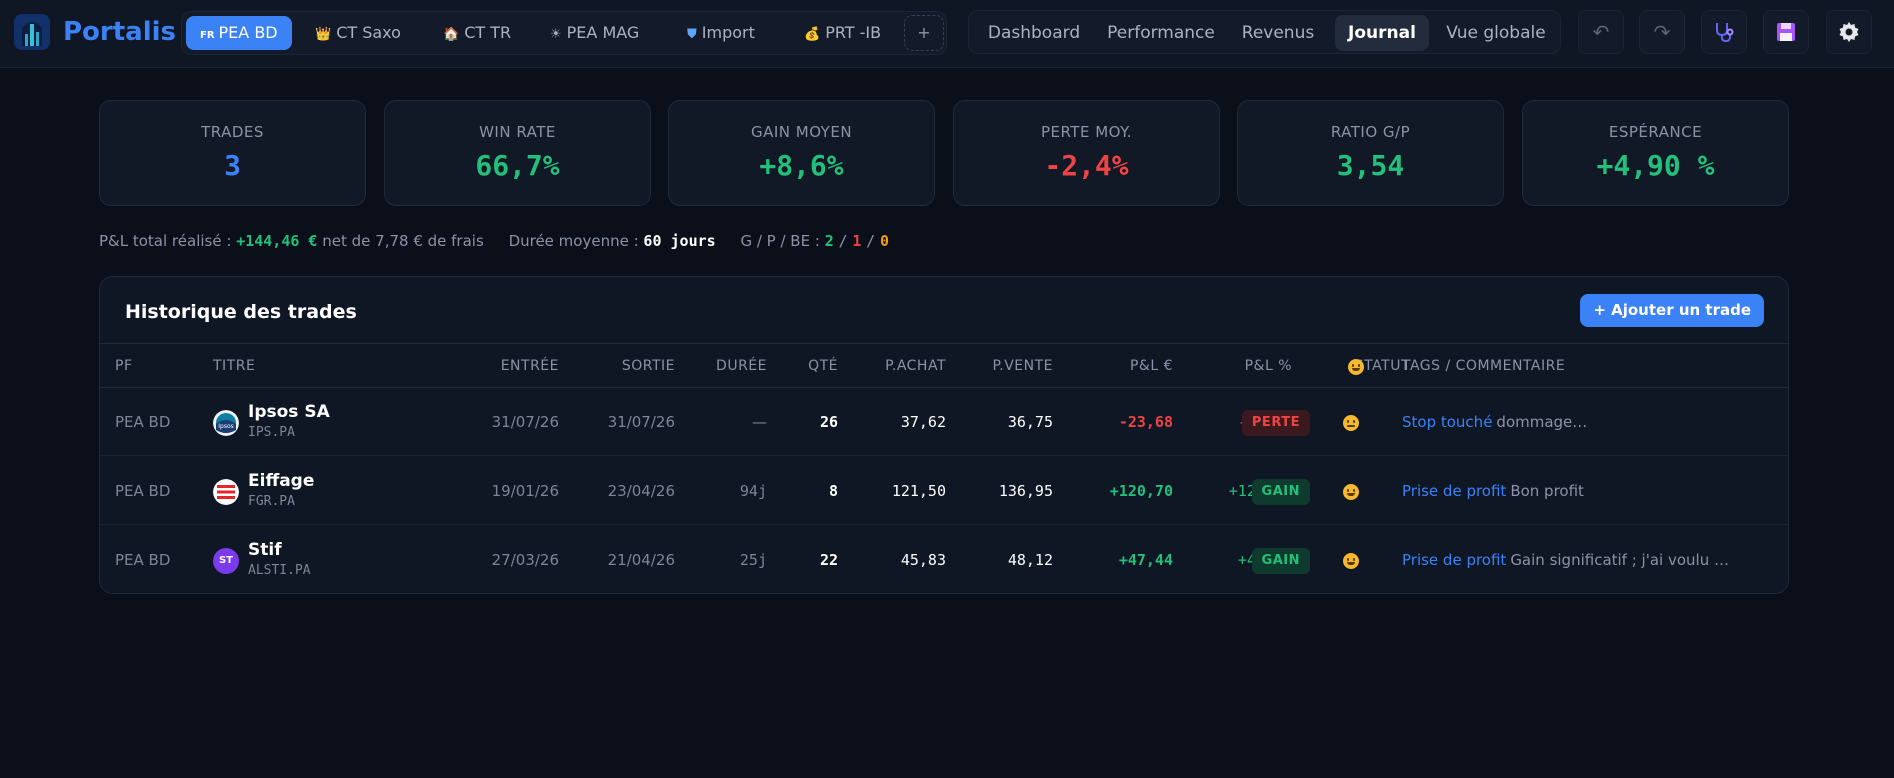 Image resolution: width=1894 pixels, height=778 pixels. I want to click on tab-dashboard: Dashboard, so click(1034, 33).